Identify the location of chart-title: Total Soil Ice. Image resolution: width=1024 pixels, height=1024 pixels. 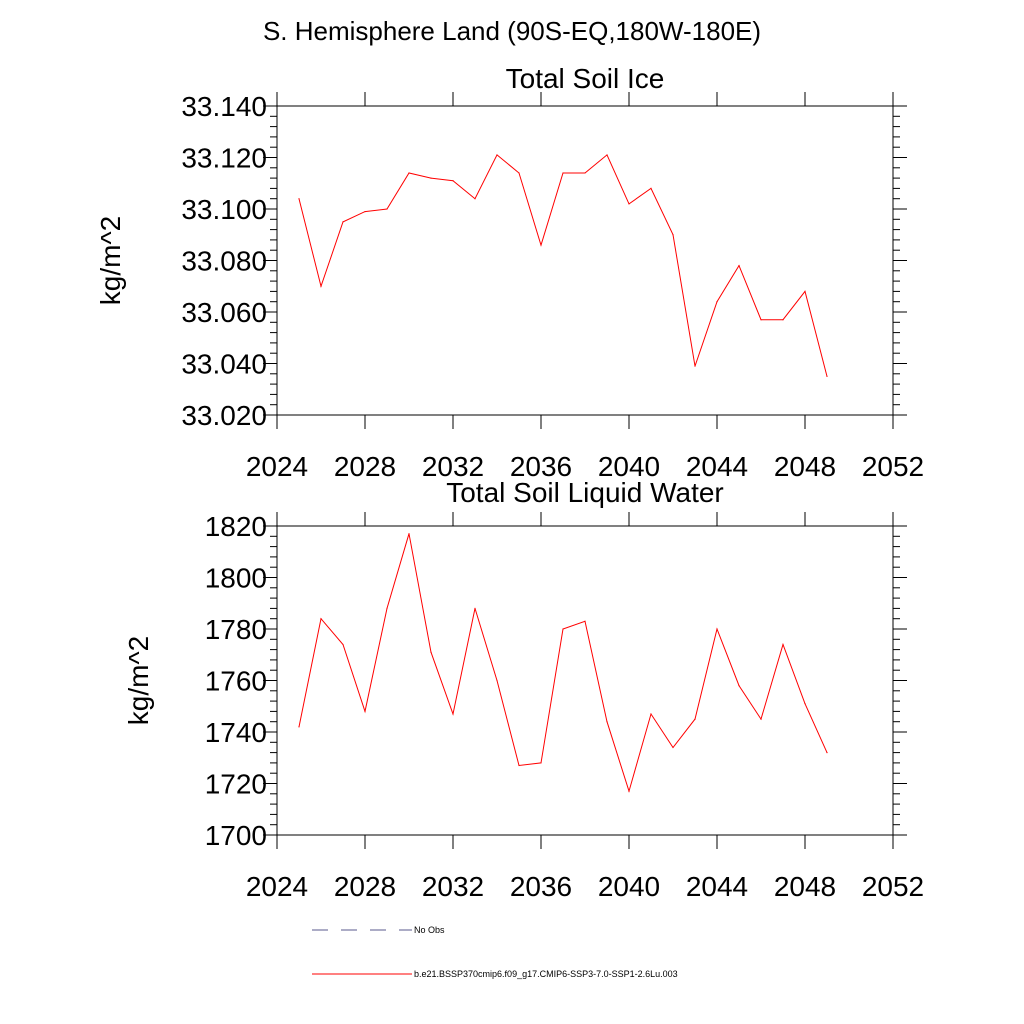
(585, 78).